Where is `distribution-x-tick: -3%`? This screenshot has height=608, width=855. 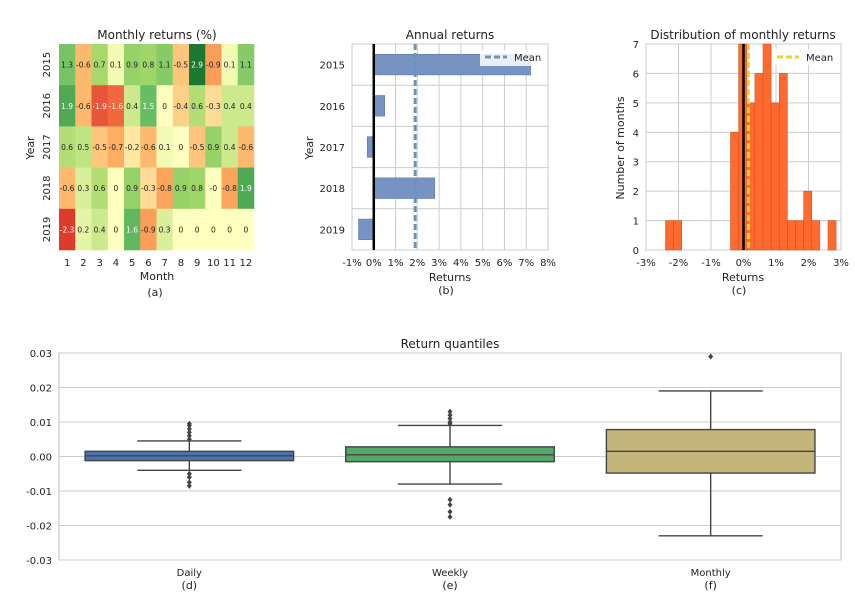
distribution-x-tick: -3% is located at coordinates (645, 263).